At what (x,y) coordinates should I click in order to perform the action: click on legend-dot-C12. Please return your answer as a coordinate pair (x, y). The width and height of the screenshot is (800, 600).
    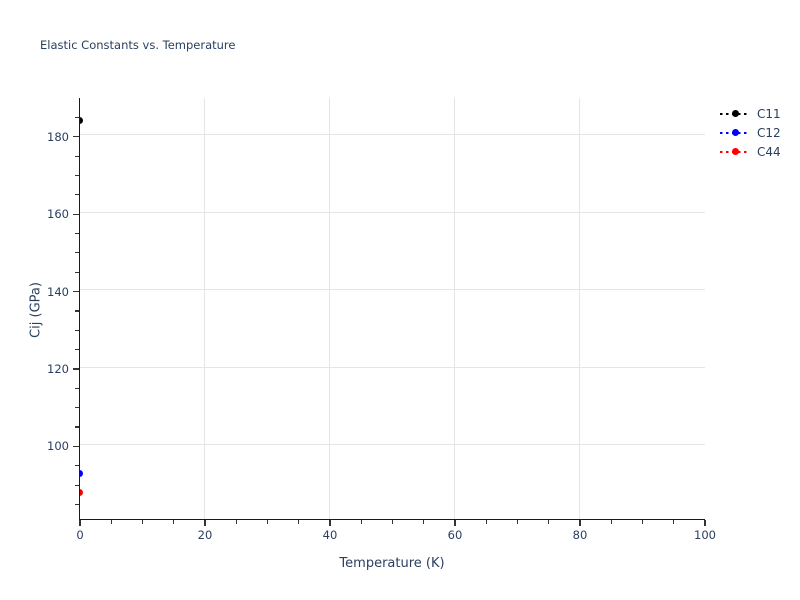
    Looking at the image, I should click on (735, 132).